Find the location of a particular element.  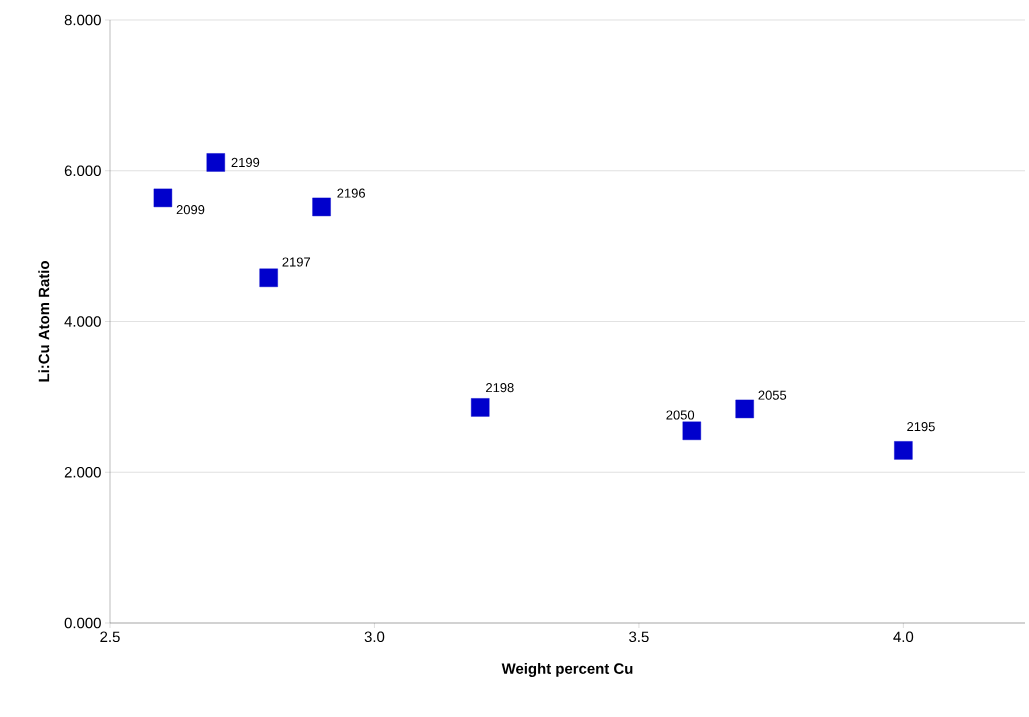

annotation: 2050 is located at coordinates (680, 415).